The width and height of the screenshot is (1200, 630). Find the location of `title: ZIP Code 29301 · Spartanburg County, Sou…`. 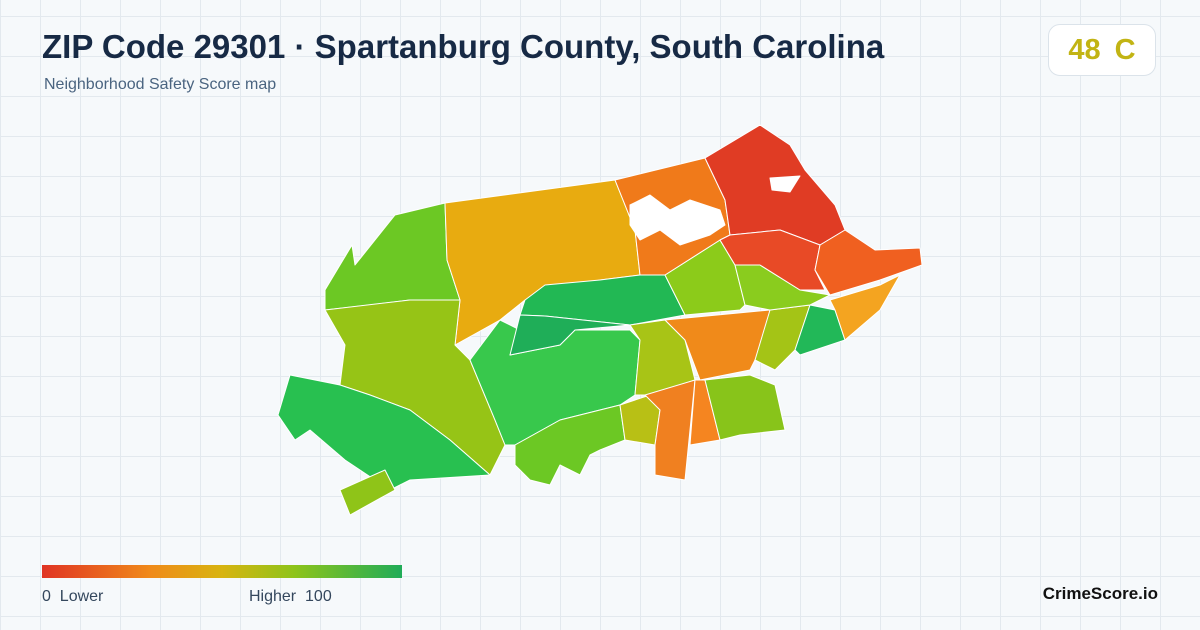

title: ZIP Code 29301 · Spartanburg County, Sou… is located at coordinates (463, 46).